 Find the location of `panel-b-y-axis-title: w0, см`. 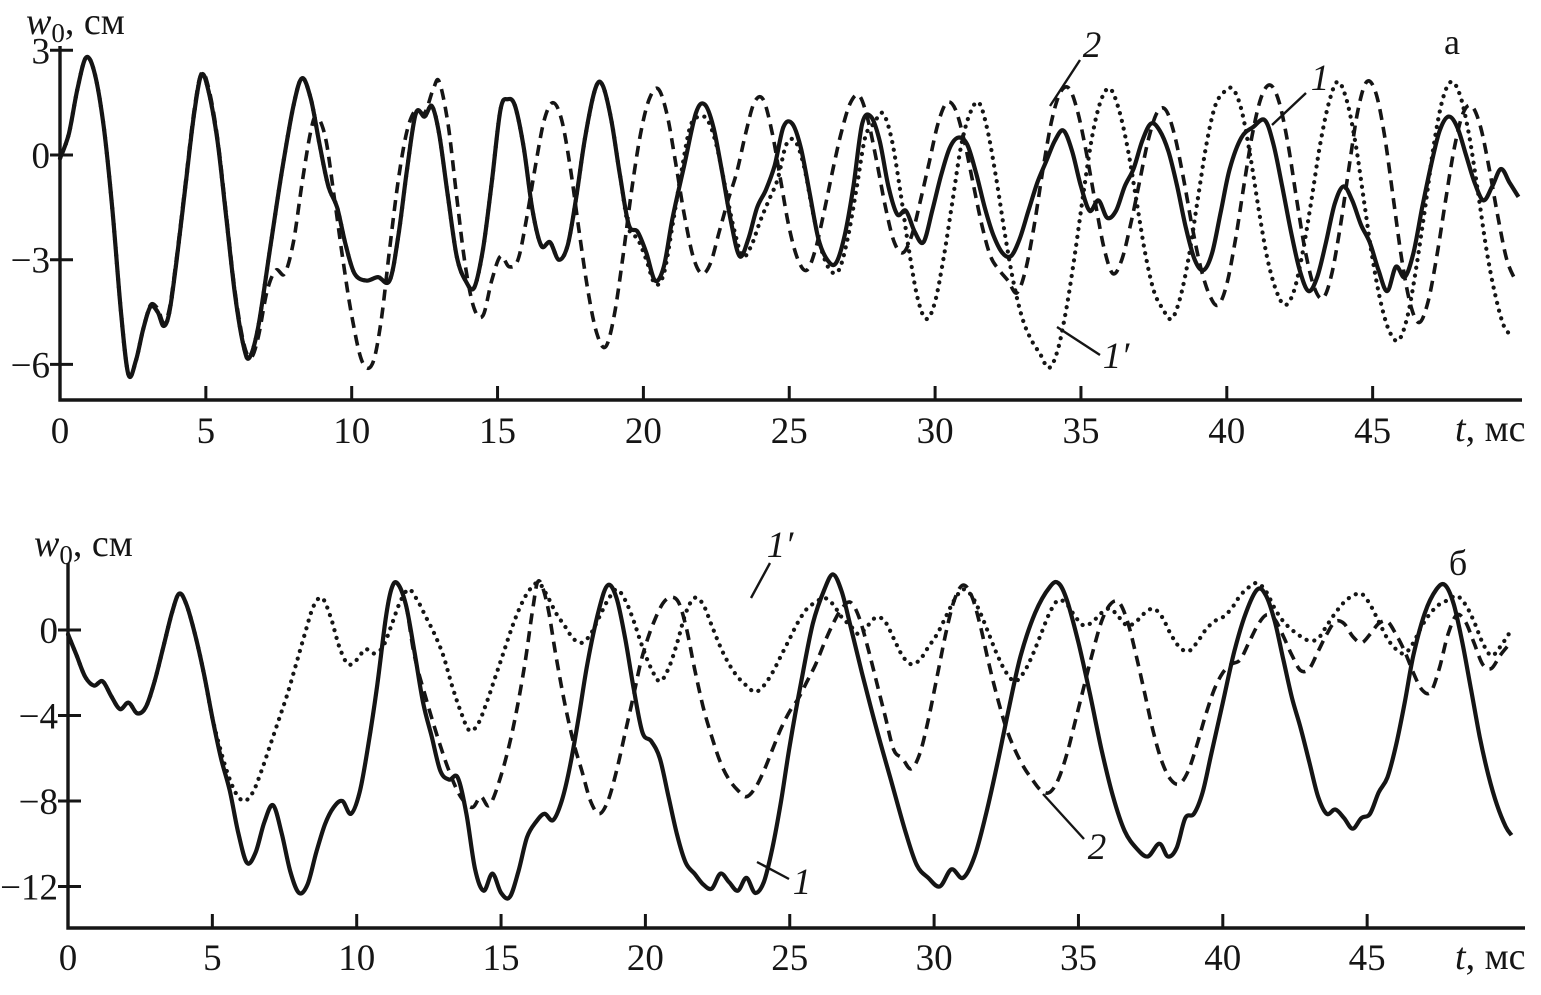

panel-b-y-axis-title: w0, см is located at coordinates (83, 546).